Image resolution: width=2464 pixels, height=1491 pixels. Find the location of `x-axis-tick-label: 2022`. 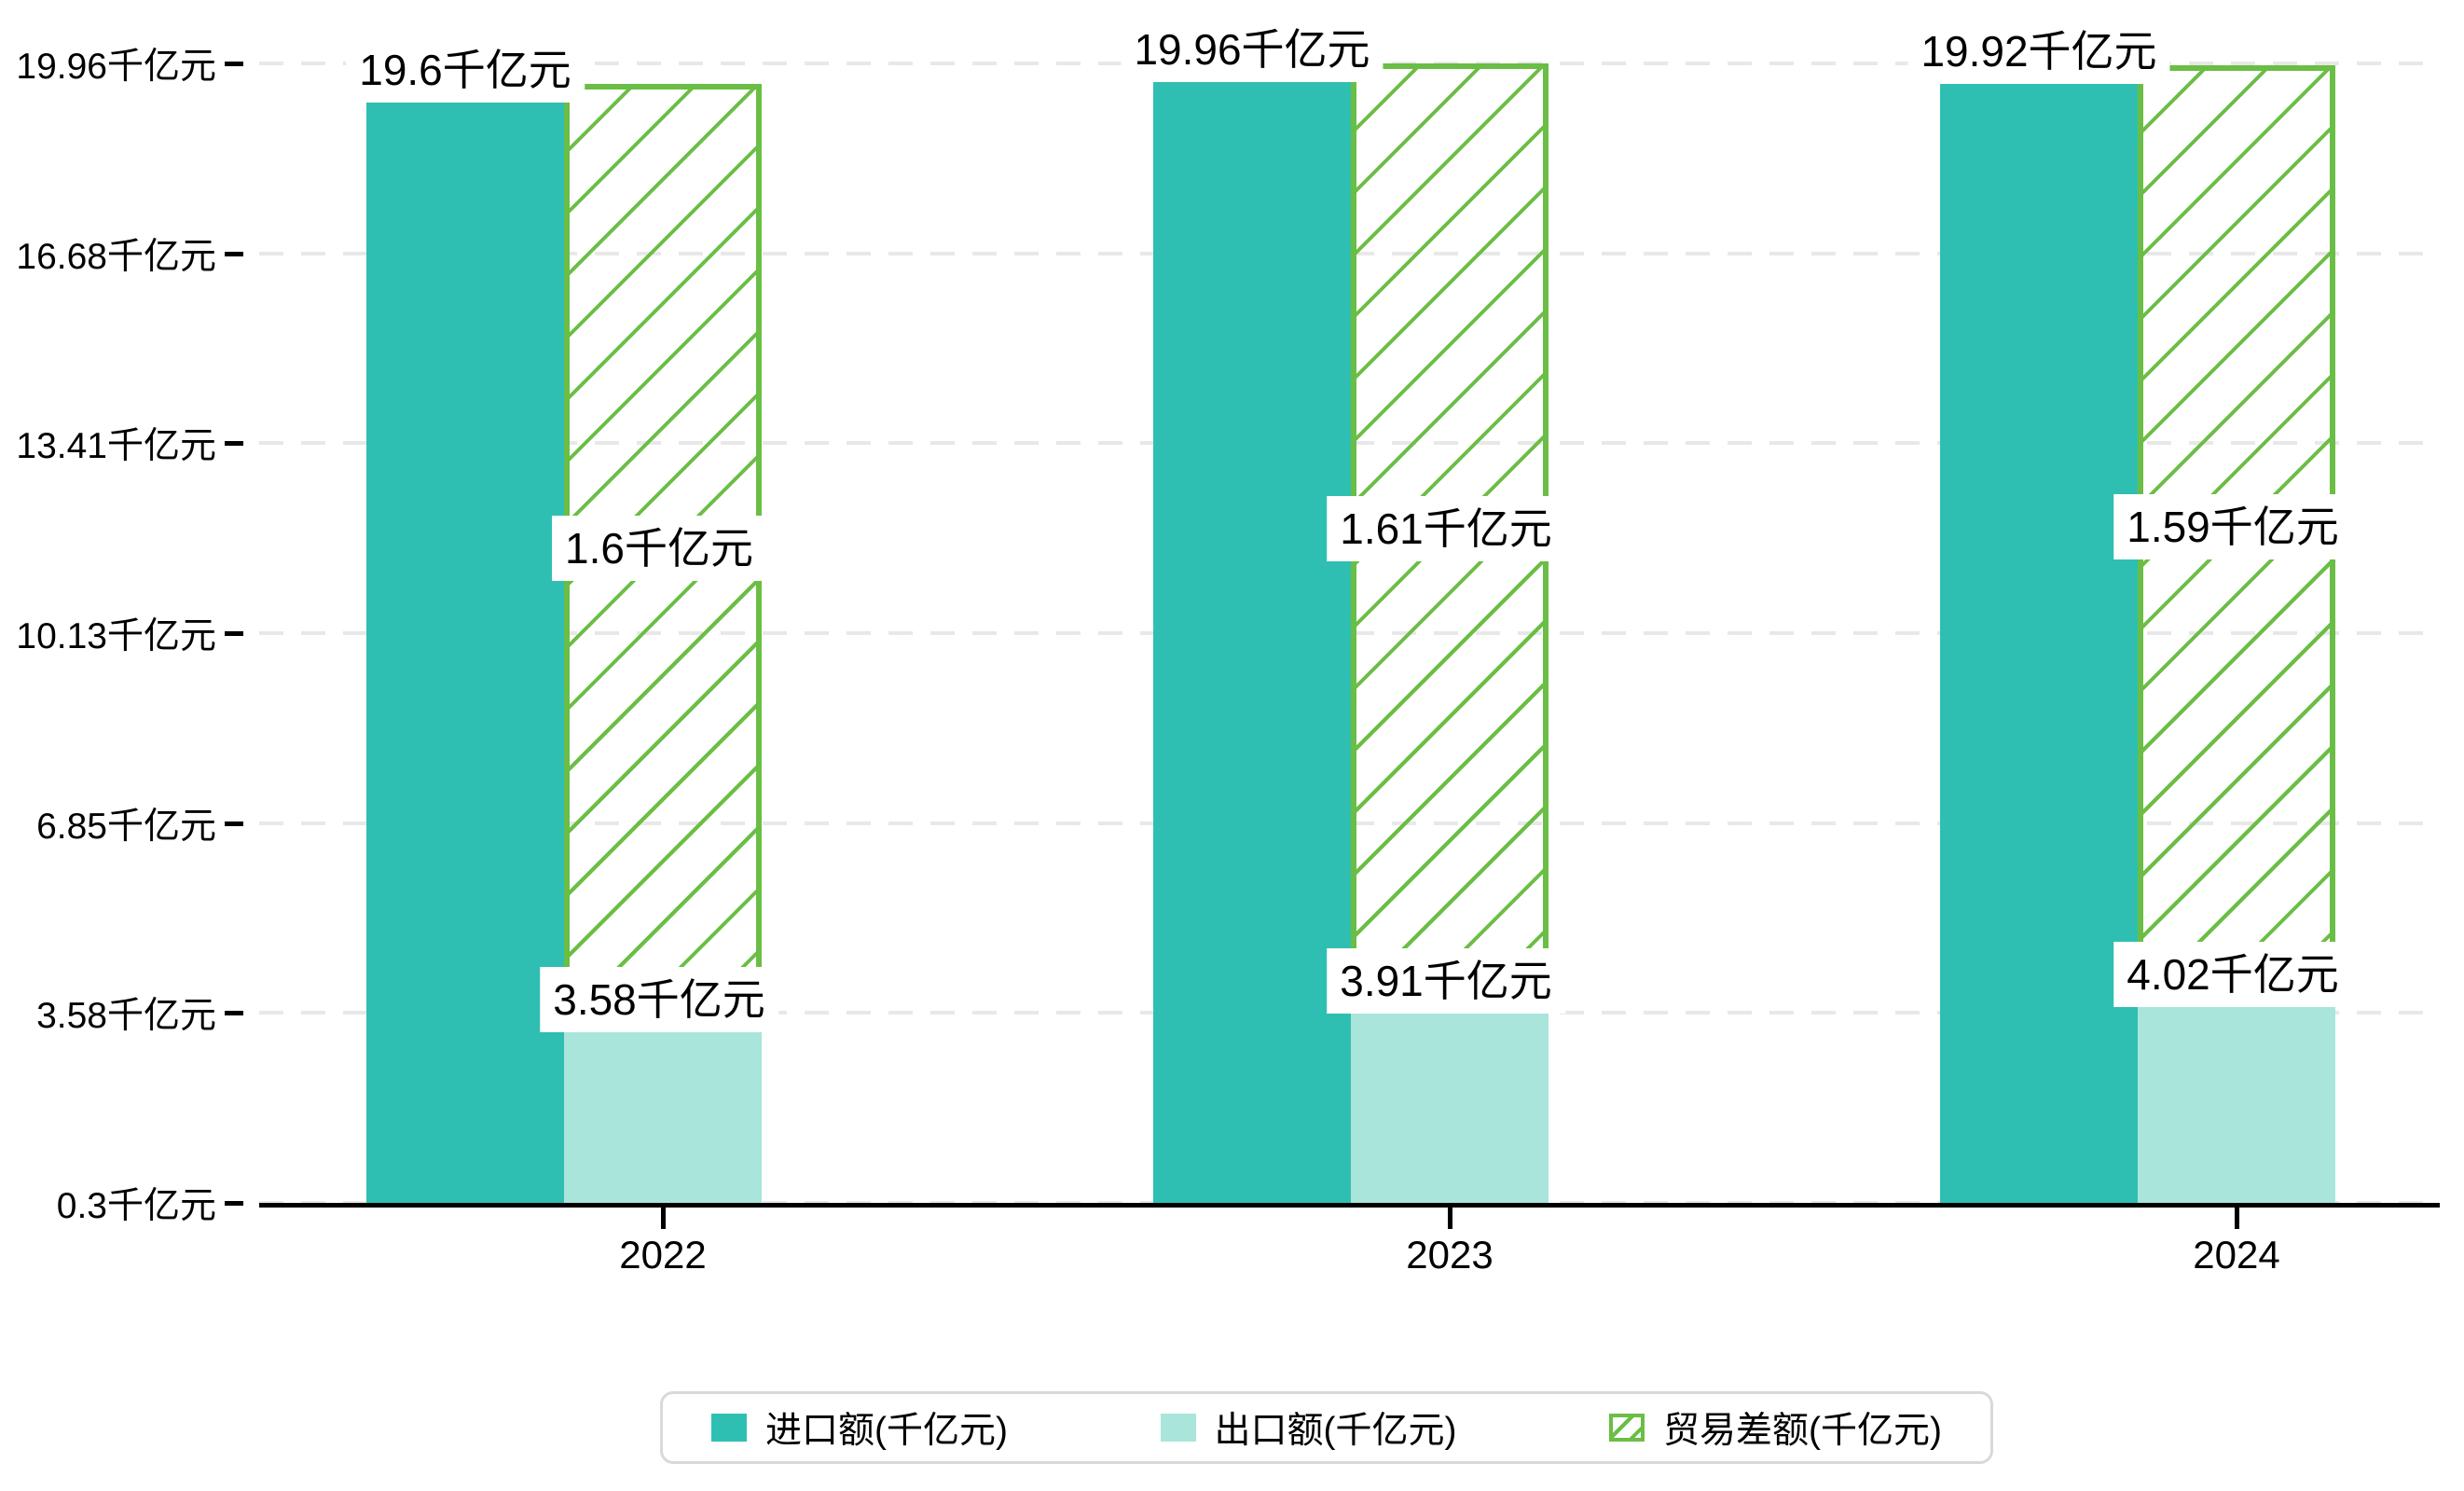

x-axis-tick-label: 2022 is located at coordinates (663, 1255).